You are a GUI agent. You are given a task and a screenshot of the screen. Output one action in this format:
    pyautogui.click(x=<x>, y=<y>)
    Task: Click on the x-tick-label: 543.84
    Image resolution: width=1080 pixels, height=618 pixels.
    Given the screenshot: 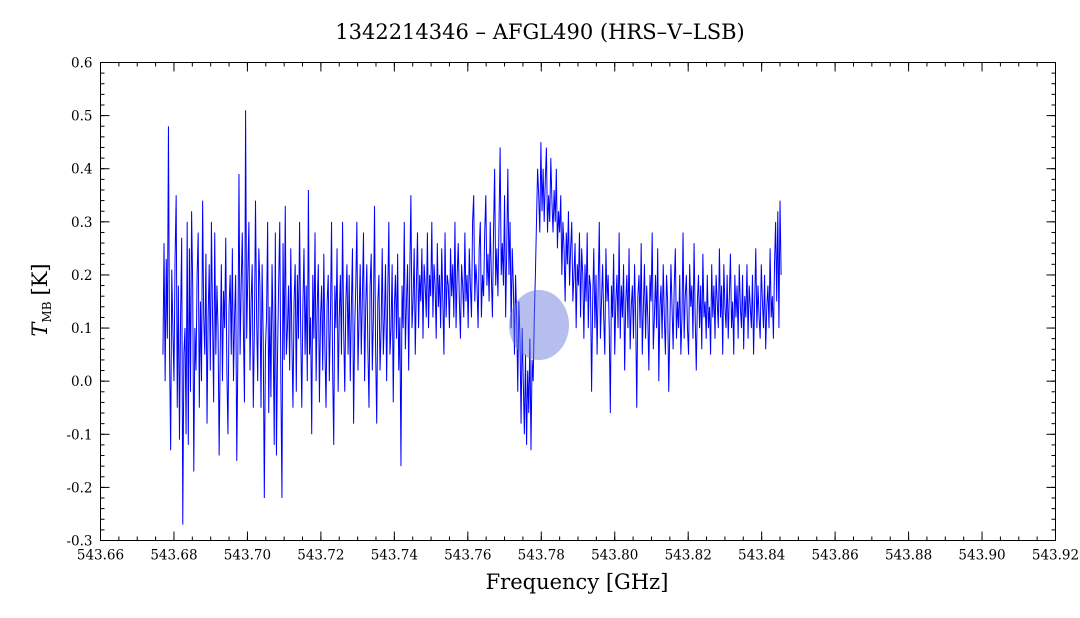 What is the action you would take?
    pyautogui.click(x=761, y=556)
    